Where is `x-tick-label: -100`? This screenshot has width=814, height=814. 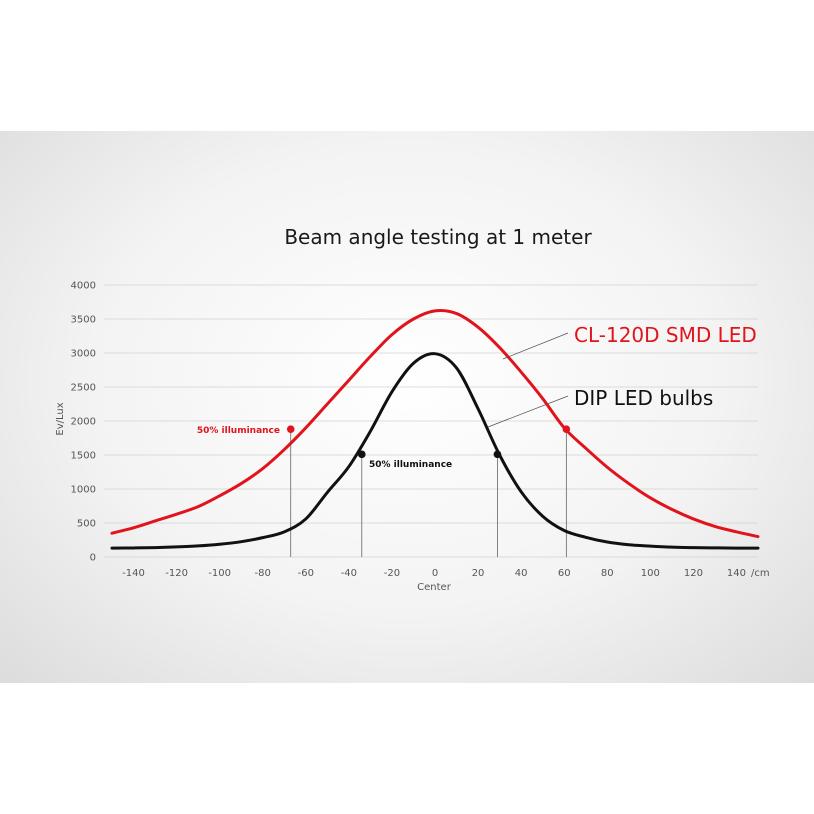 x-tick-label: -100 is located at coordinates (219, 573).